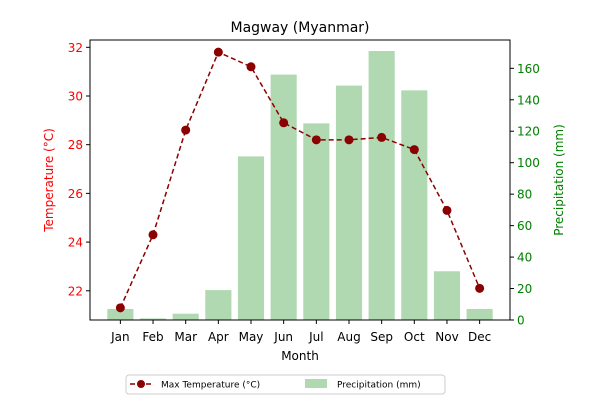 The height and width of the screenshot is (400, 600). Describe the element at coordinates (120, 314) in the screenshot. I see `precipitation-bar-jan` at that location.